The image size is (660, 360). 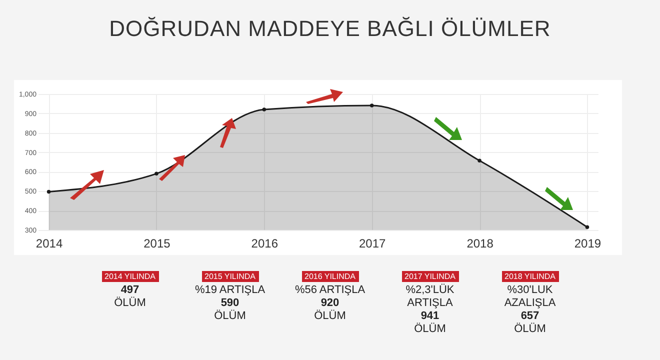 I want to click on text: 2018 YILINDA %30'LUK AZALIŞLA 657 ÖLÜM, so click(x=530, y=303).